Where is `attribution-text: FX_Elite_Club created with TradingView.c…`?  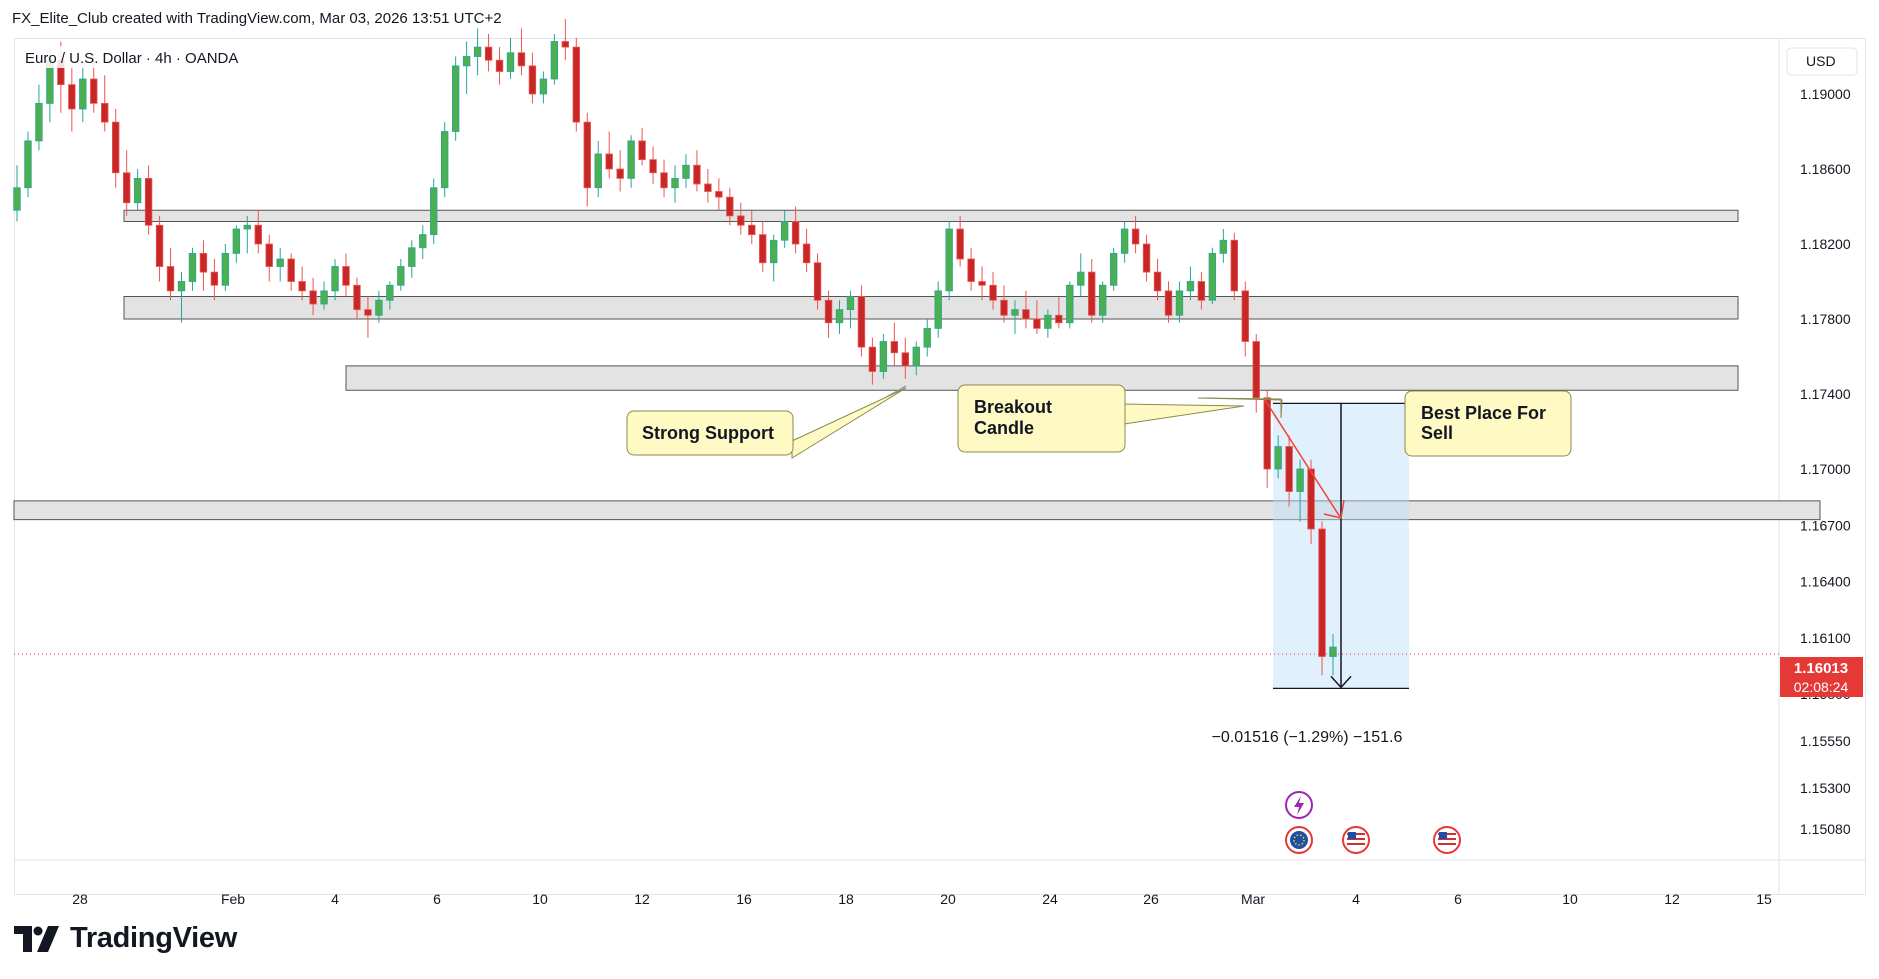
attribution-text: FX_Elite_Club created with TradingView.c… is located at coordinates (257, 18).